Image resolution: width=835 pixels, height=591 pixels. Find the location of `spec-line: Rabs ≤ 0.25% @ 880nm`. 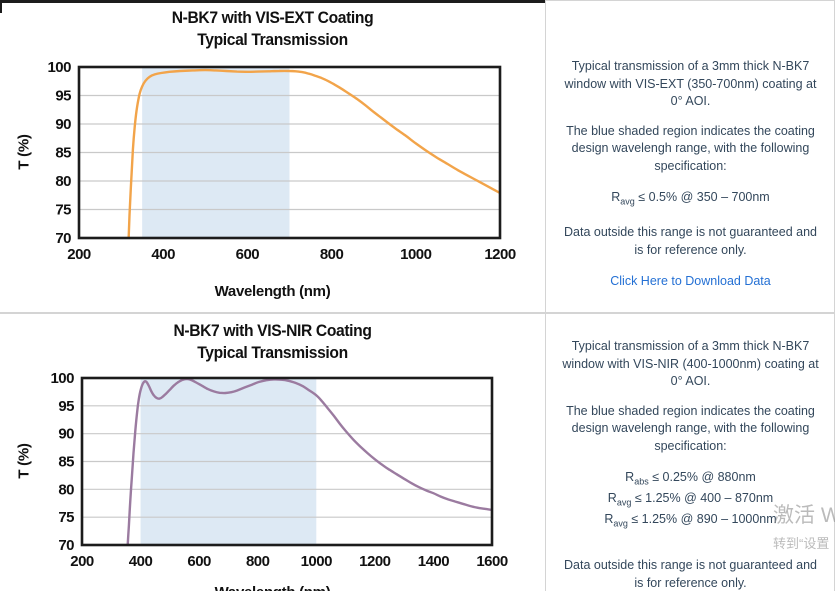

spec-line: Rabs ≤ 0.25% @ 880nm is located at coordinates (690, 478).